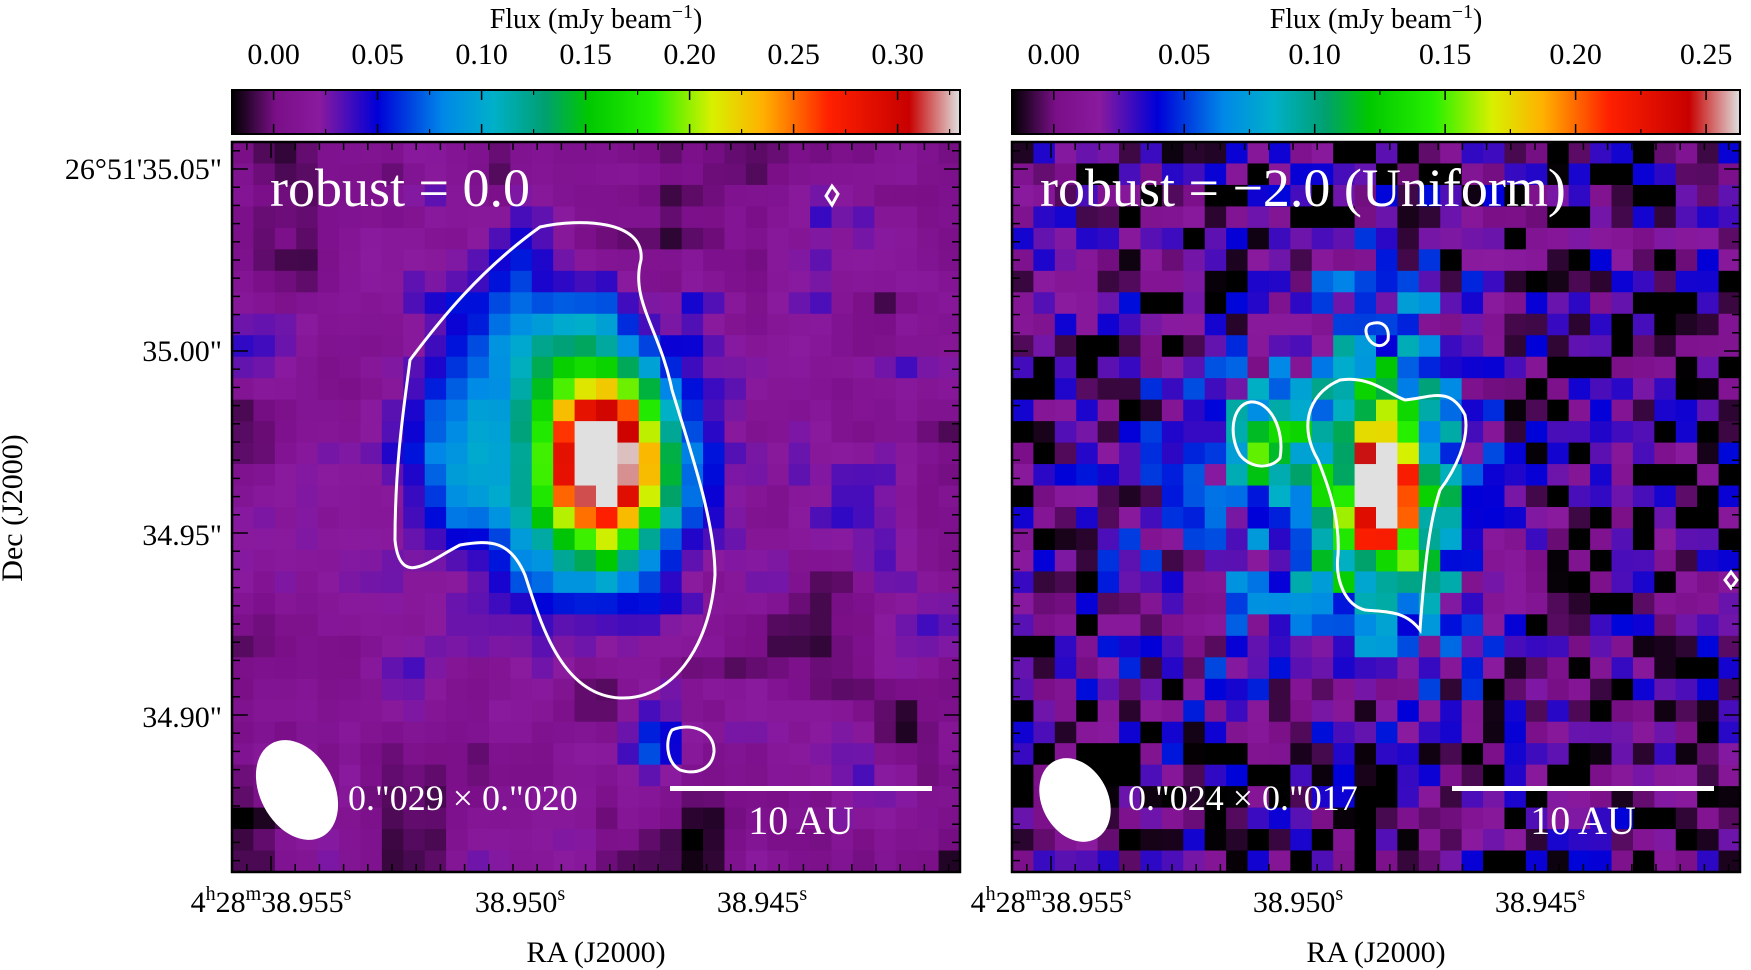 The image size is (1751, 970). Describe the element at coordinates (1377, 334) in the screenshot. I see `contour-2-top` at that location.